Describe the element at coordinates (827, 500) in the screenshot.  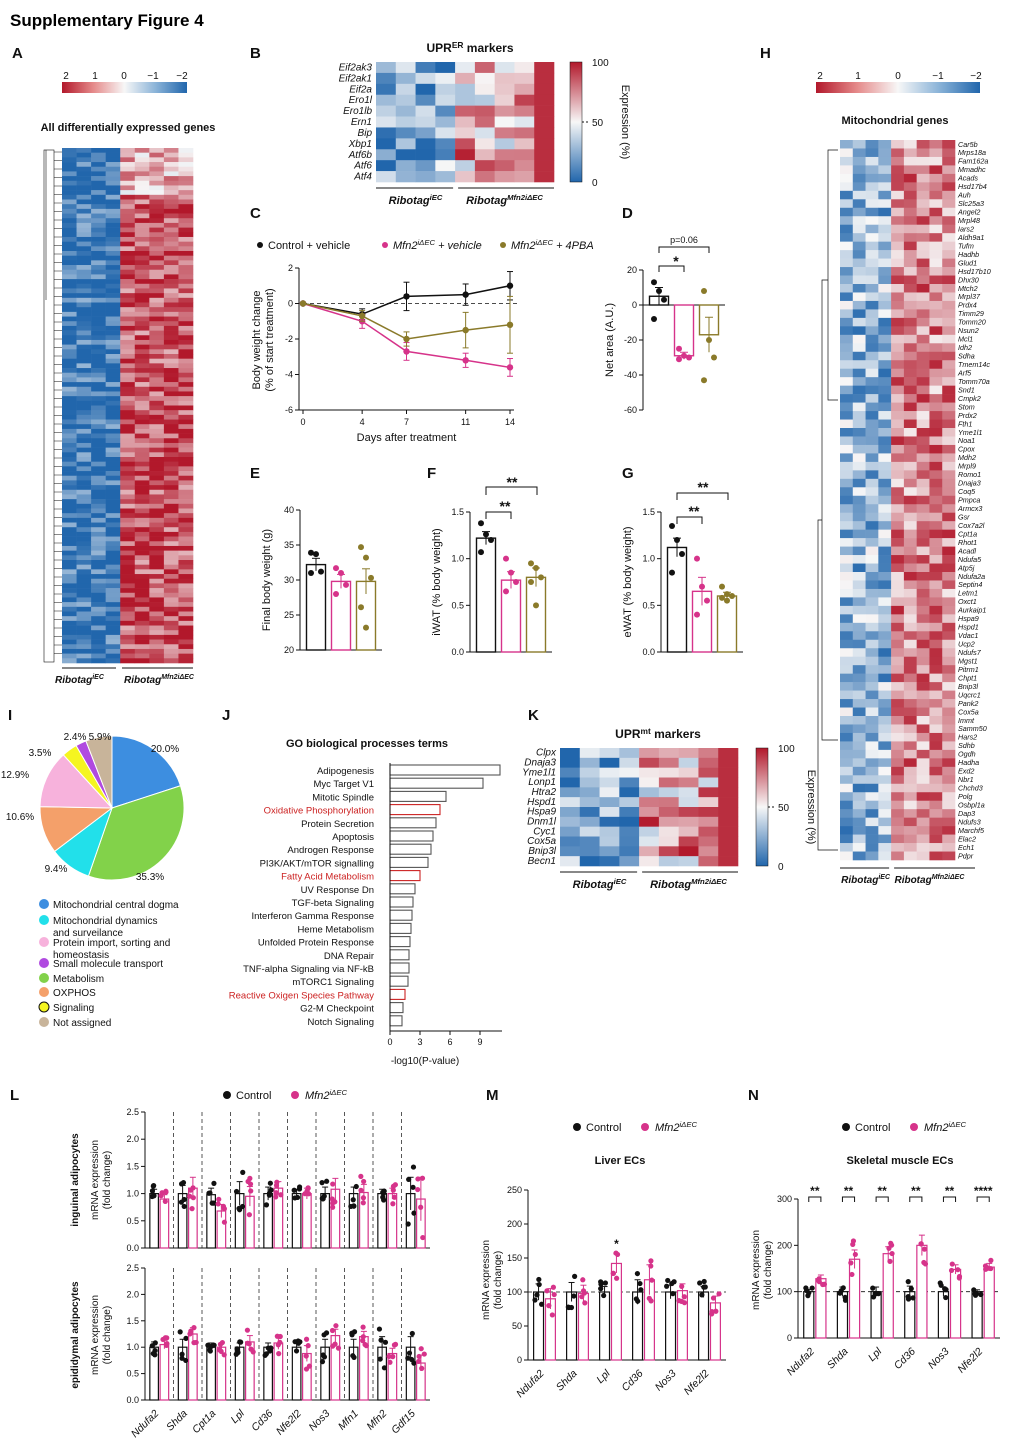
I see `dendrogram` at that location.